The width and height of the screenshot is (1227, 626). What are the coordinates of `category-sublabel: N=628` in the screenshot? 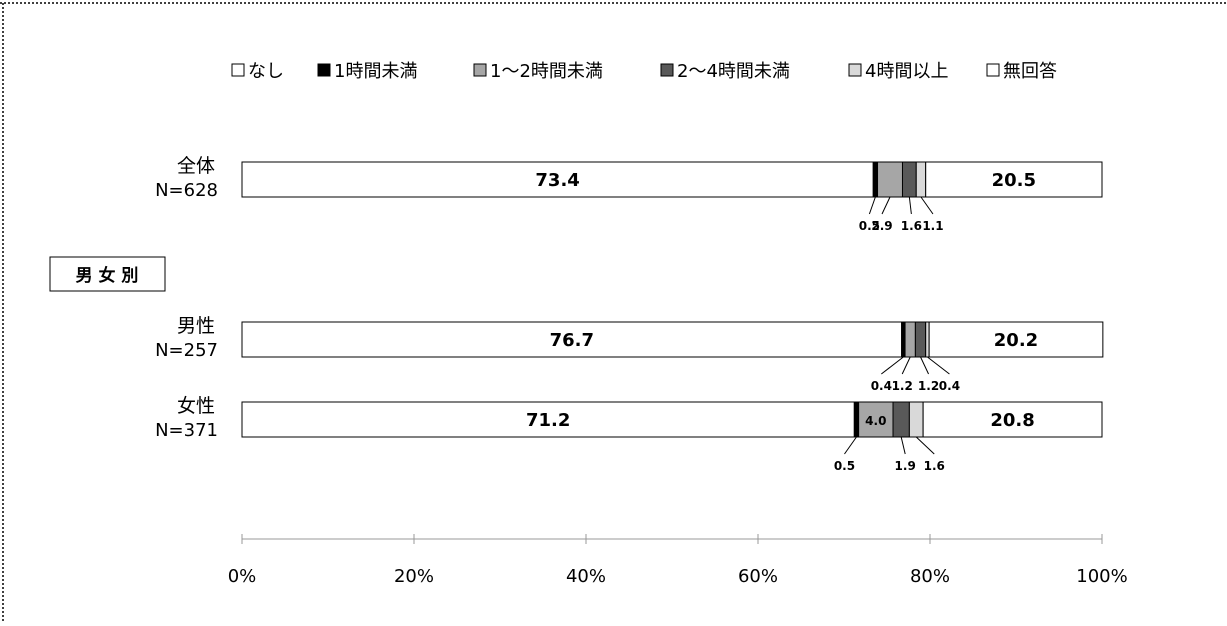 It's located at (186, 190).